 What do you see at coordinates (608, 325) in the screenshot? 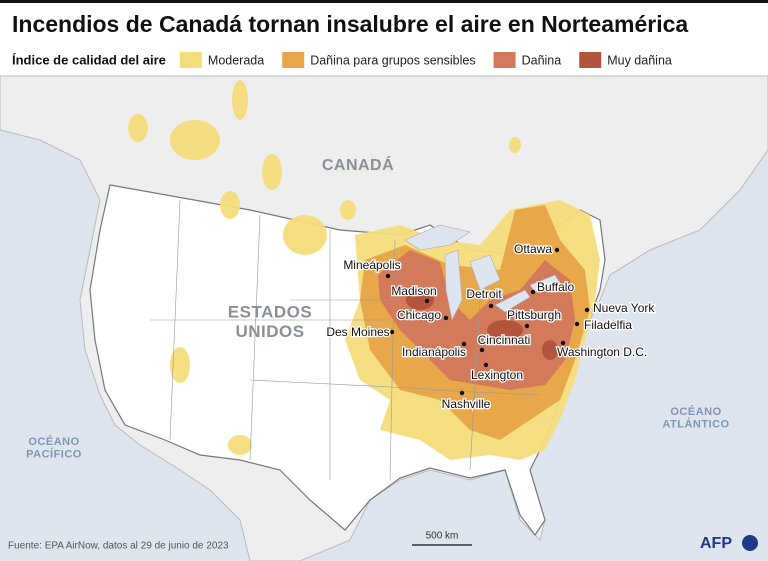
I see `city-label: Filadelfia` at bounding box center [608, 325].